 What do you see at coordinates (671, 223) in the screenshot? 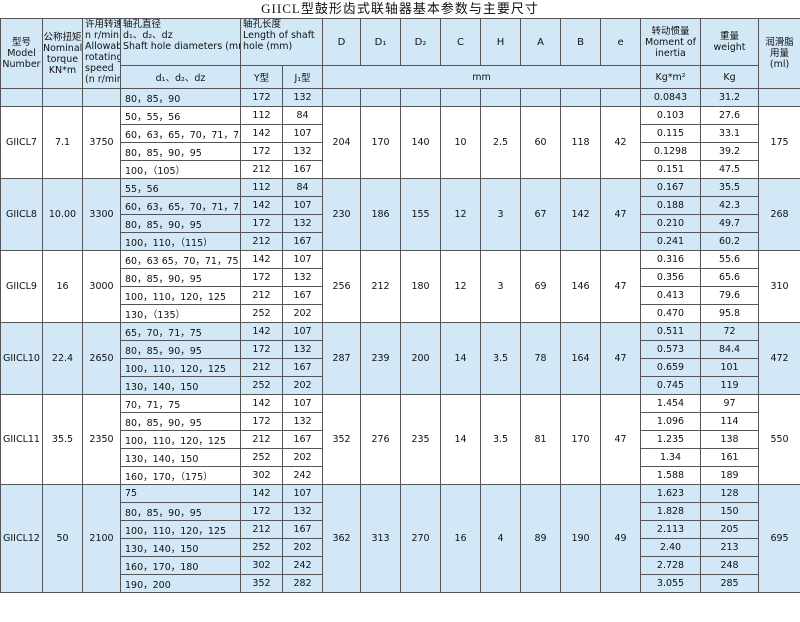
I see `inertia: 0.210` at bounding box center [671, 223].